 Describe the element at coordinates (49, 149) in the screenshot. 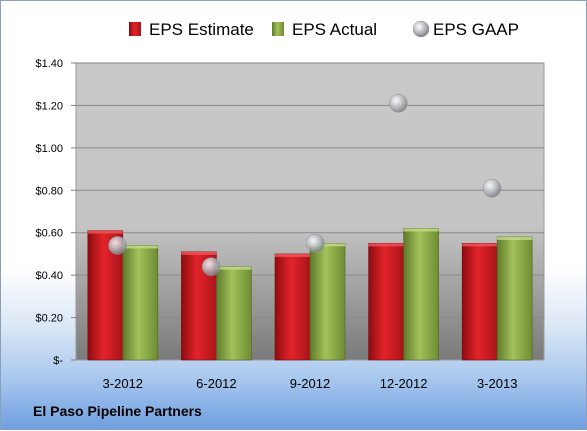

I see `y-tick-label: $1.00` at that location.